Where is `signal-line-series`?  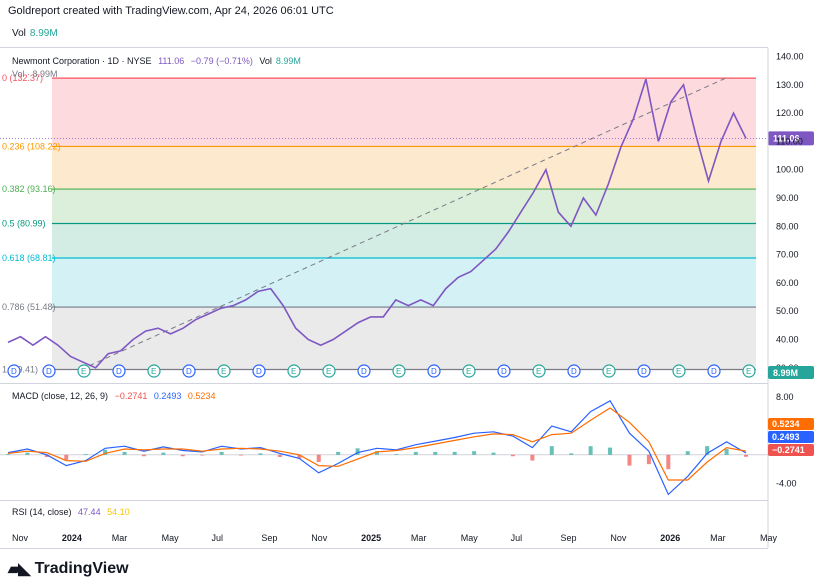 signal-line-series is located at coordinates (377, 444).